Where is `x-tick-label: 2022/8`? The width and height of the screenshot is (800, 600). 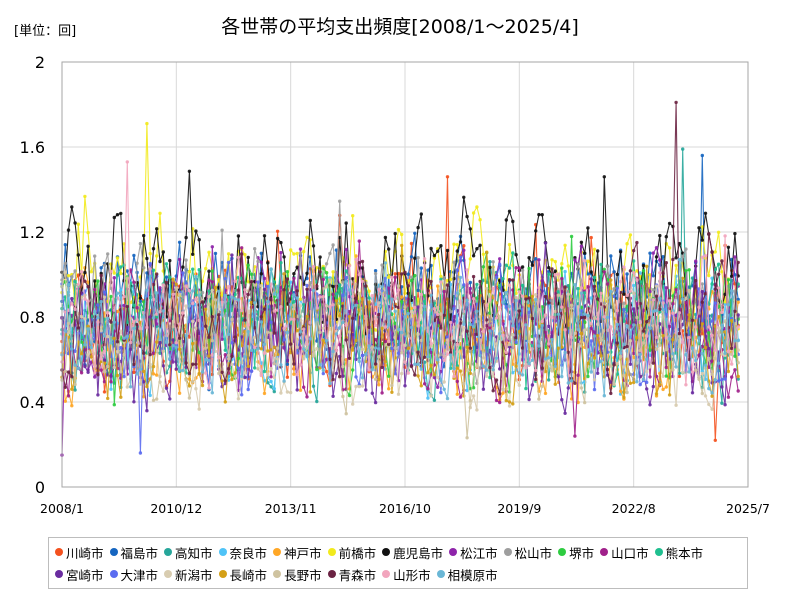
x-tick-label: 2022/8 is located at coordinates (634, 508).